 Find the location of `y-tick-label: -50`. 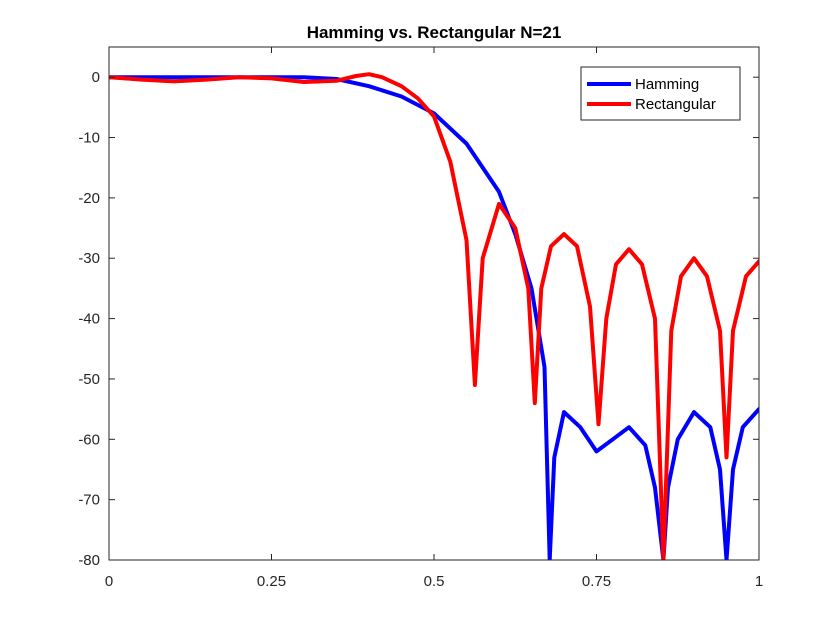

y-tick-label: -50 is located at coordinates (89, 379).